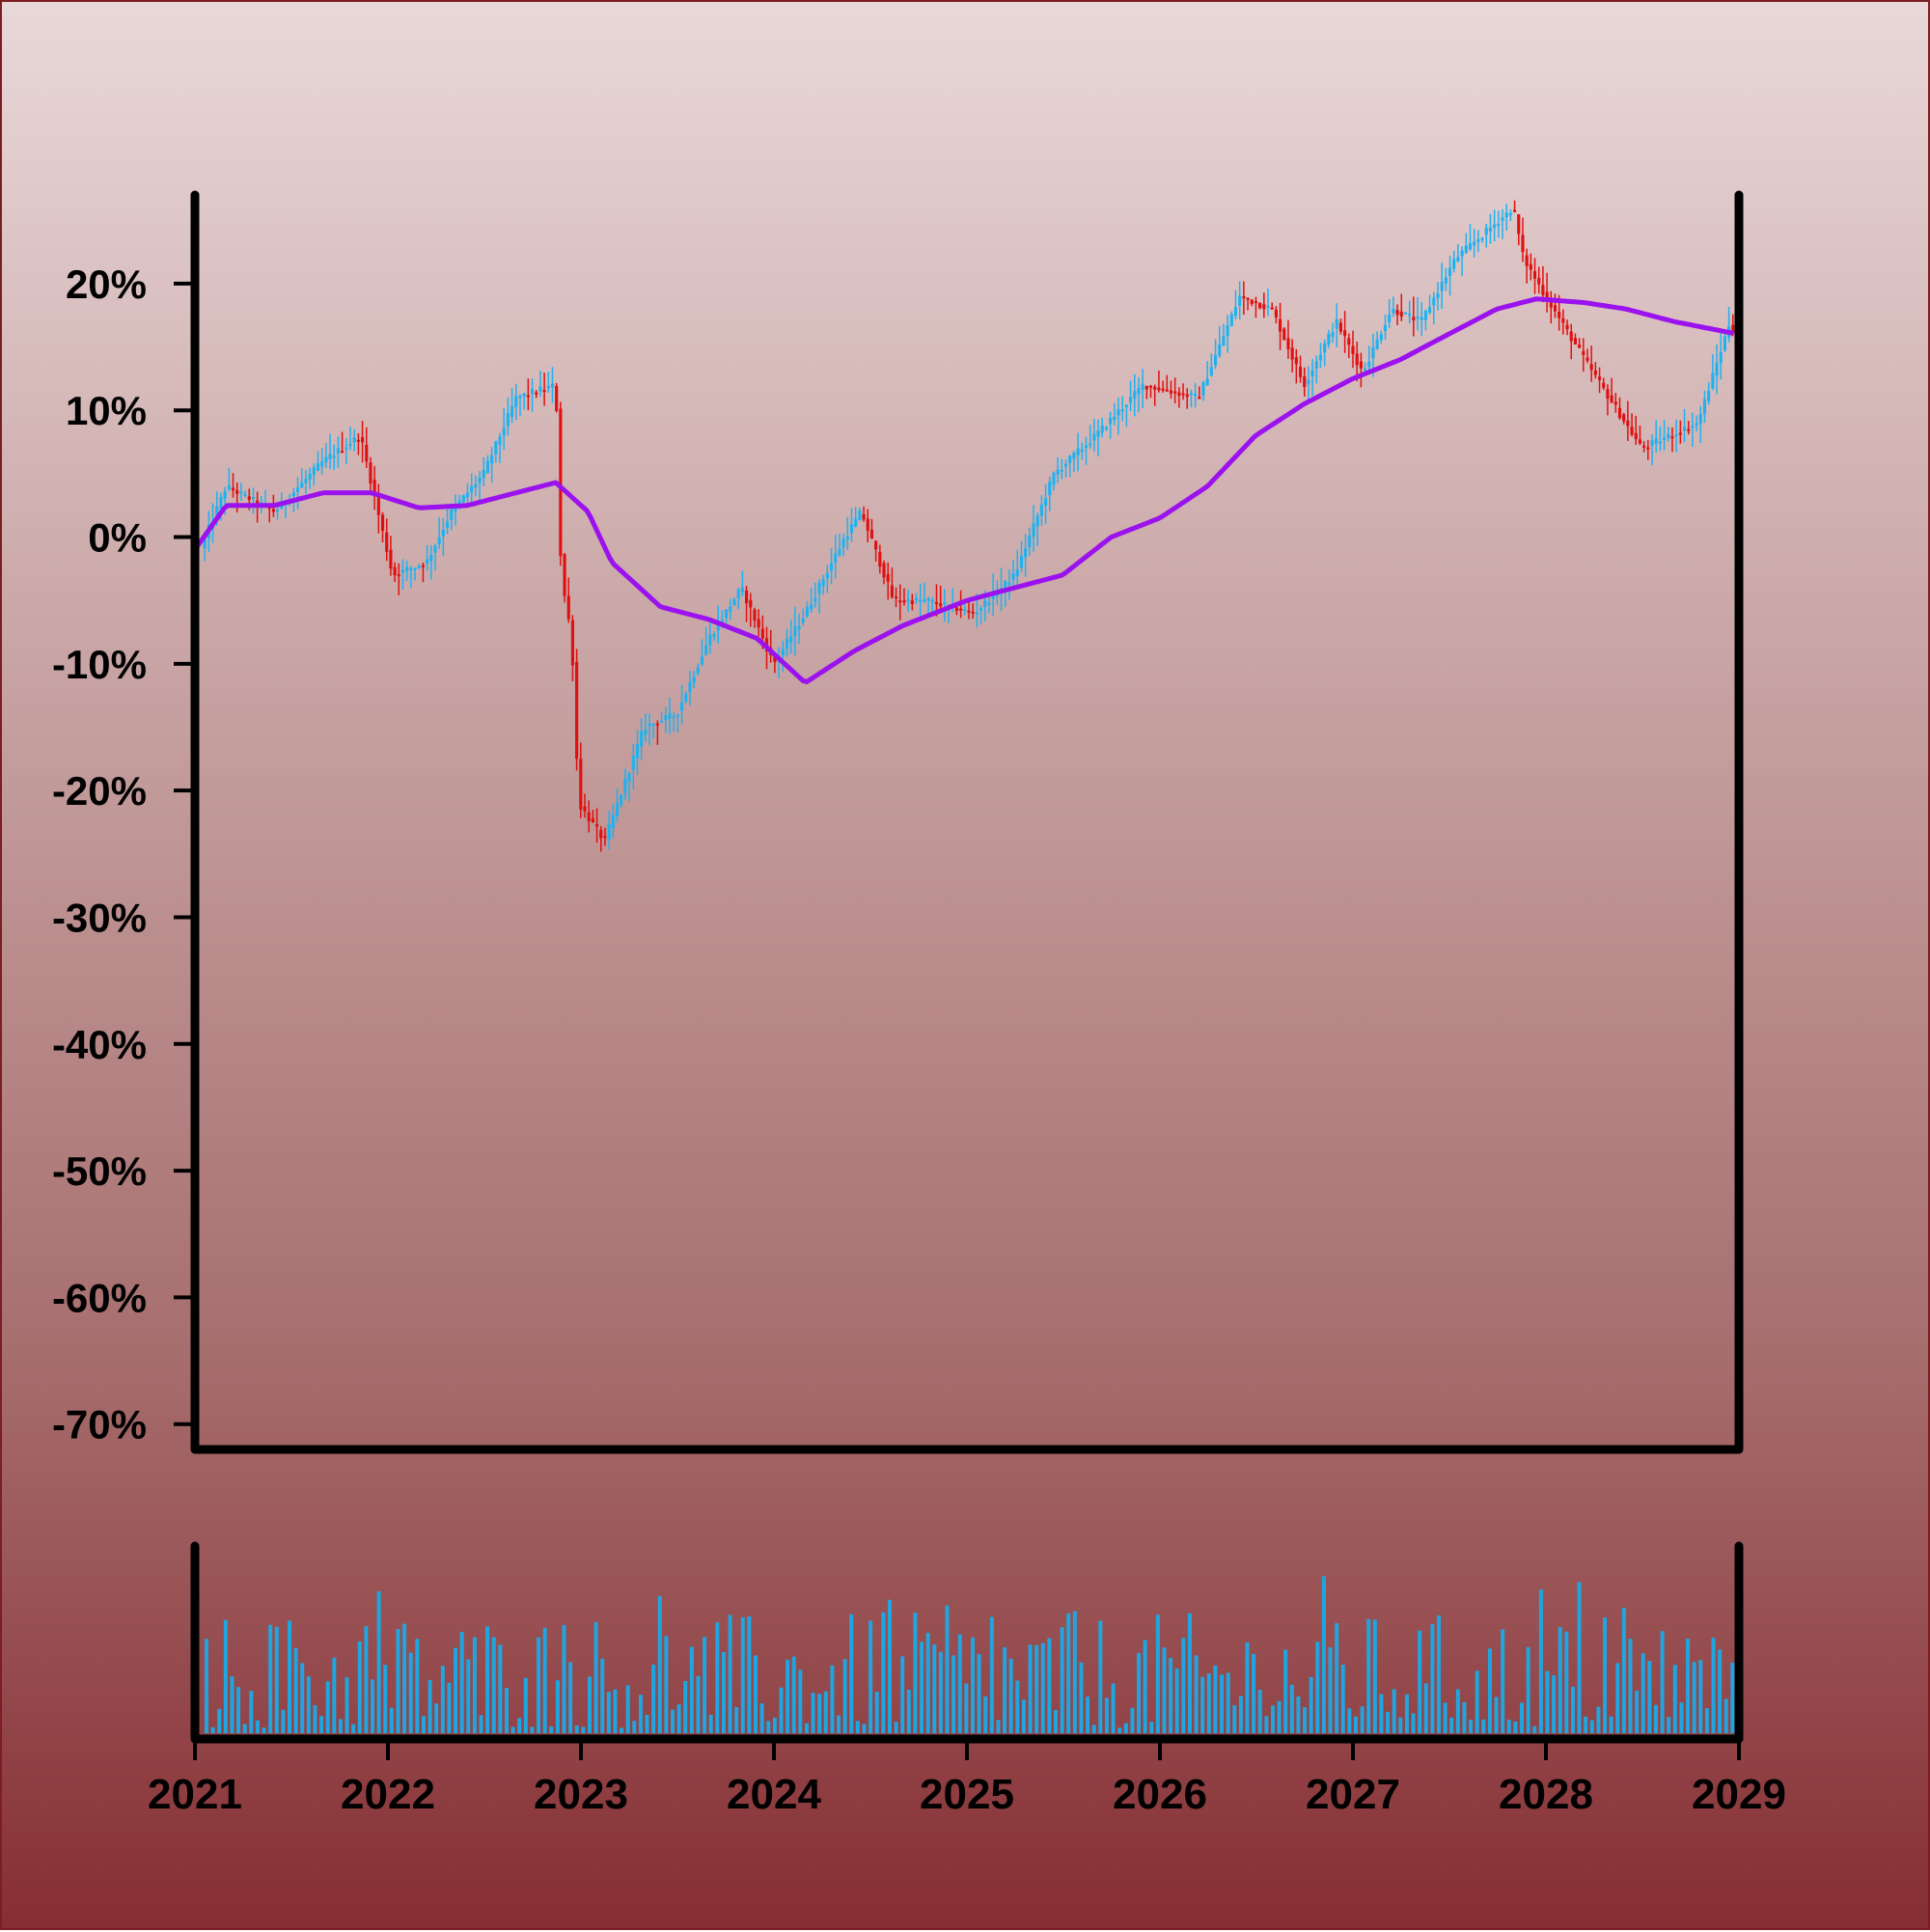  I want to click on y-tick-label: 20%, so click(106, 284).